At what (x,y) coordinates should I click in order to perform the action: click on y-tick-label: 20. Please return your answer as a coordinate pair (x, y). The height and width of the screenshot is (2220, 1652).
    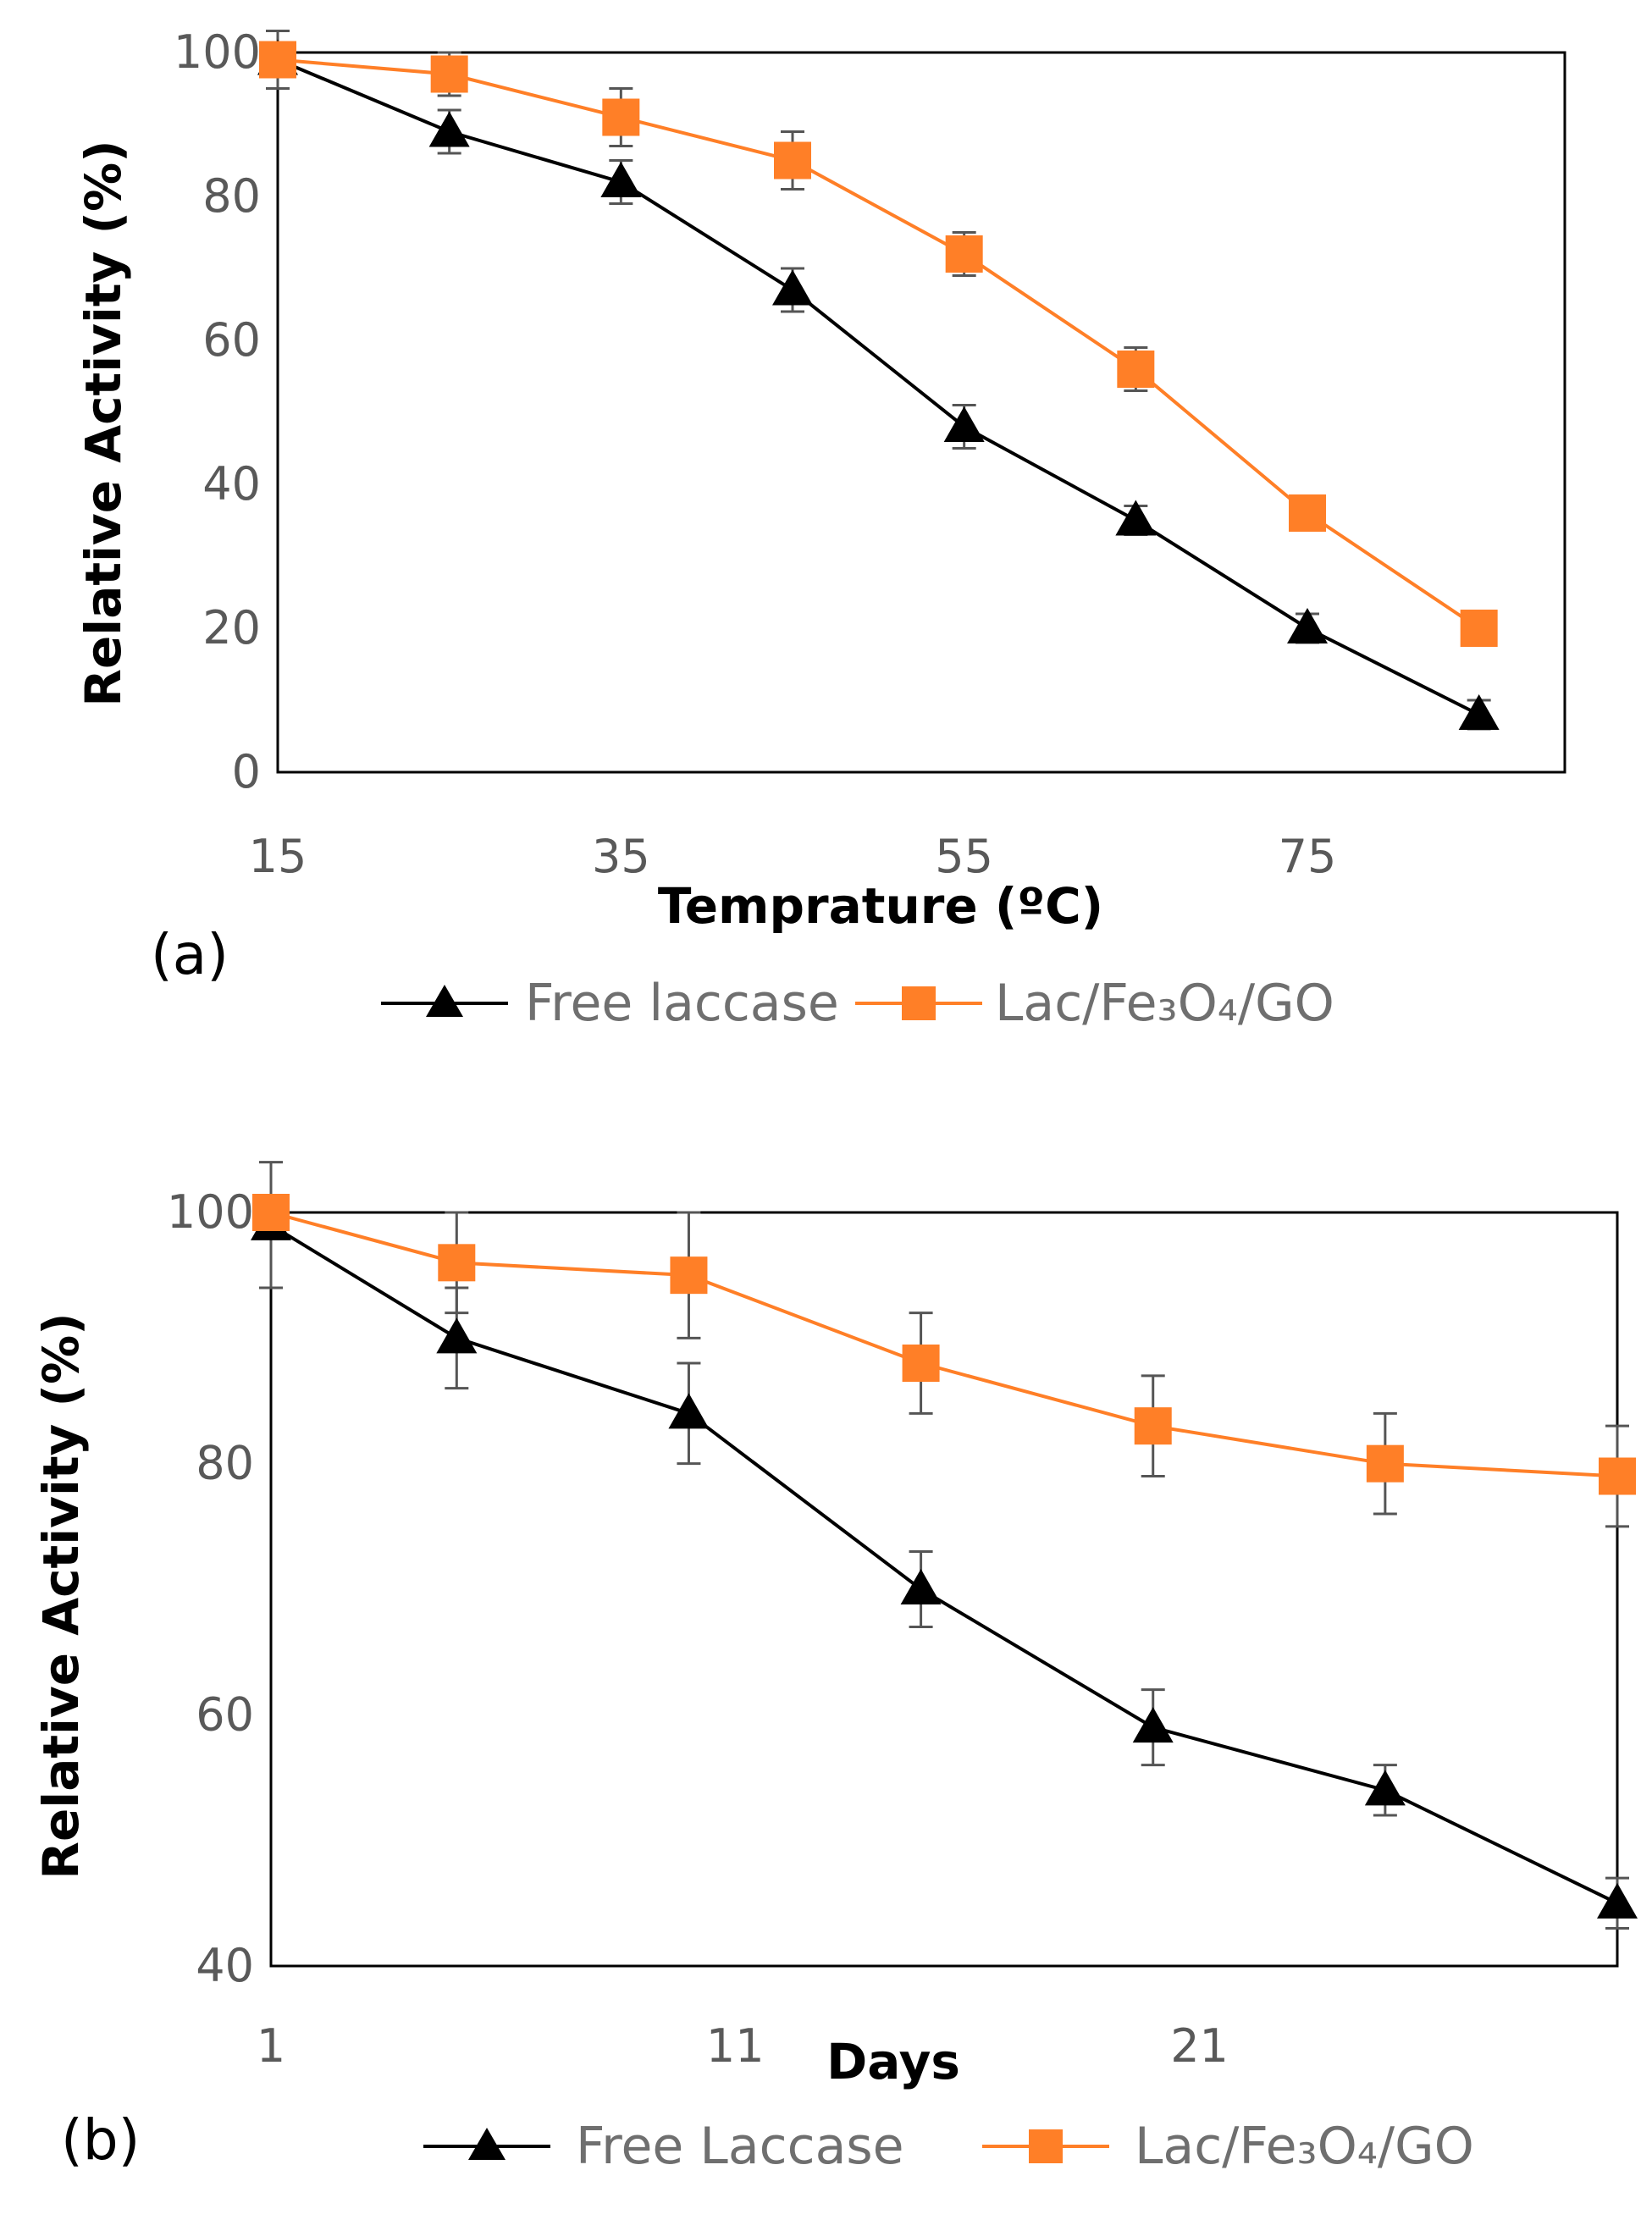
    Looking at the image, I should click on (231, 627).